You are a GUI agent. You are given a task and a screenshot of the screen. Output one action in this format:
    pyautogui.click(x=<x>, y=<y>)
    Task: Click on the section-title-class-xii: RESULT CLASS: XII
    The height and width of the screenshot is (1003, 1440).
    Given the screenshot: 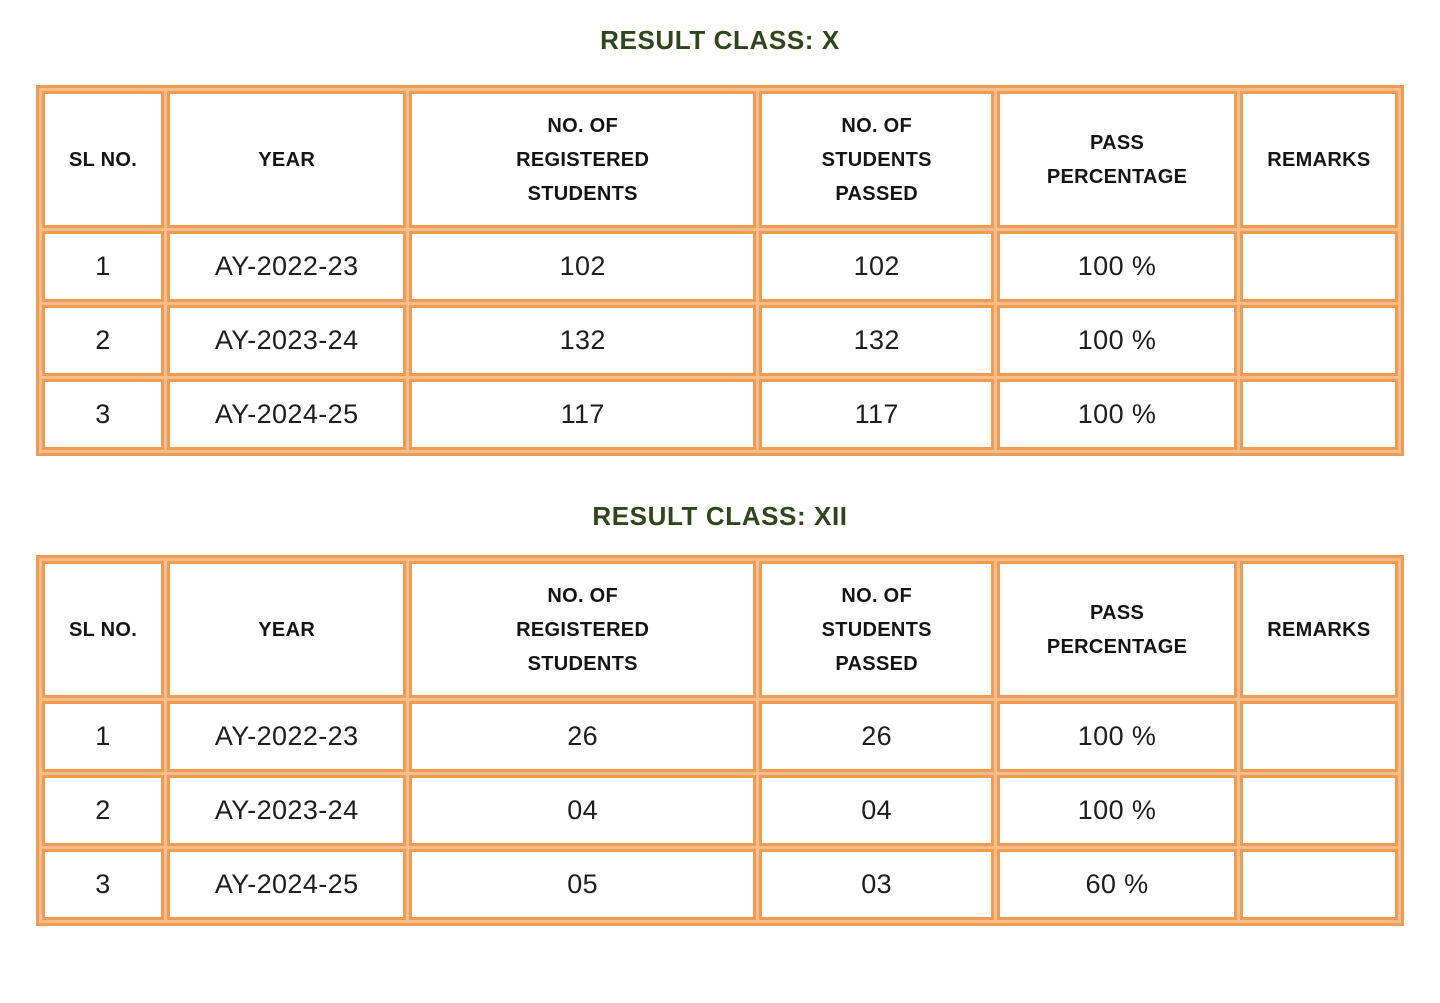 What is the action you would take?
    pyautogui.click(x=720, y=516)
    